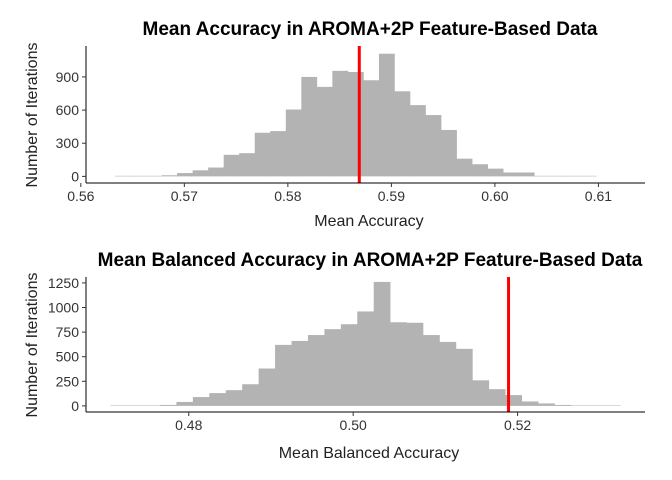 This screenshot has width=672, height=480. Describe the element at coordinates (63, 283) in the screenshot. I see `balanced-accuracy-y-tick-label: 1250` at that location.